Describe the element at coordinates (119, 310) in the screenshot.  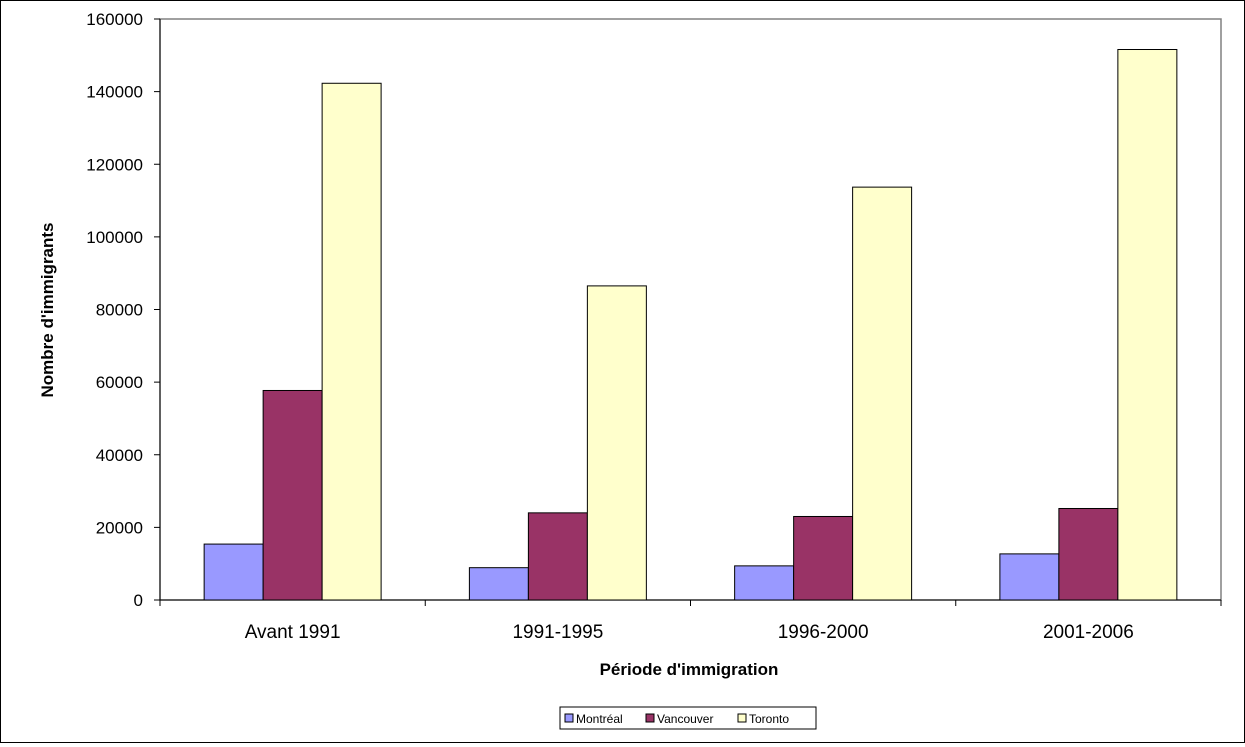
I see `y-tick-label: 80000` at that location.